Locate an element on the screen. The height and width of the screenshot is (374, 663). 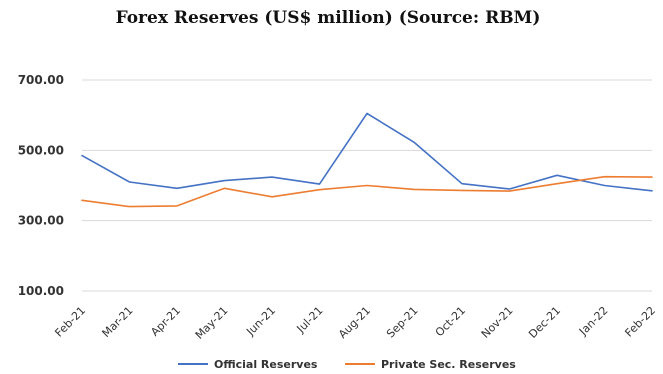
x-tick-label: Apr-21 is located at coordinates (165, 321).